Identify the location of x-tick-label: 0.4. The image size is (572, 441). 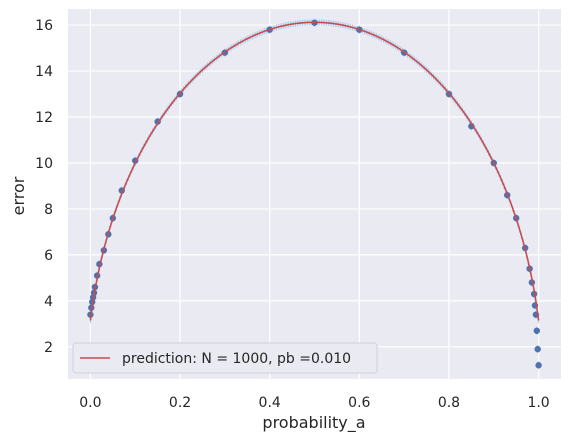
(270, 403).